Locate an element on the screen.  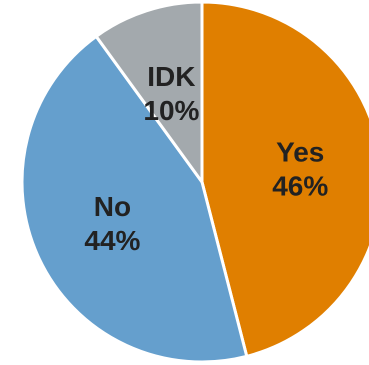
slice-category-label: Yes is located at coordinates (300, 152).